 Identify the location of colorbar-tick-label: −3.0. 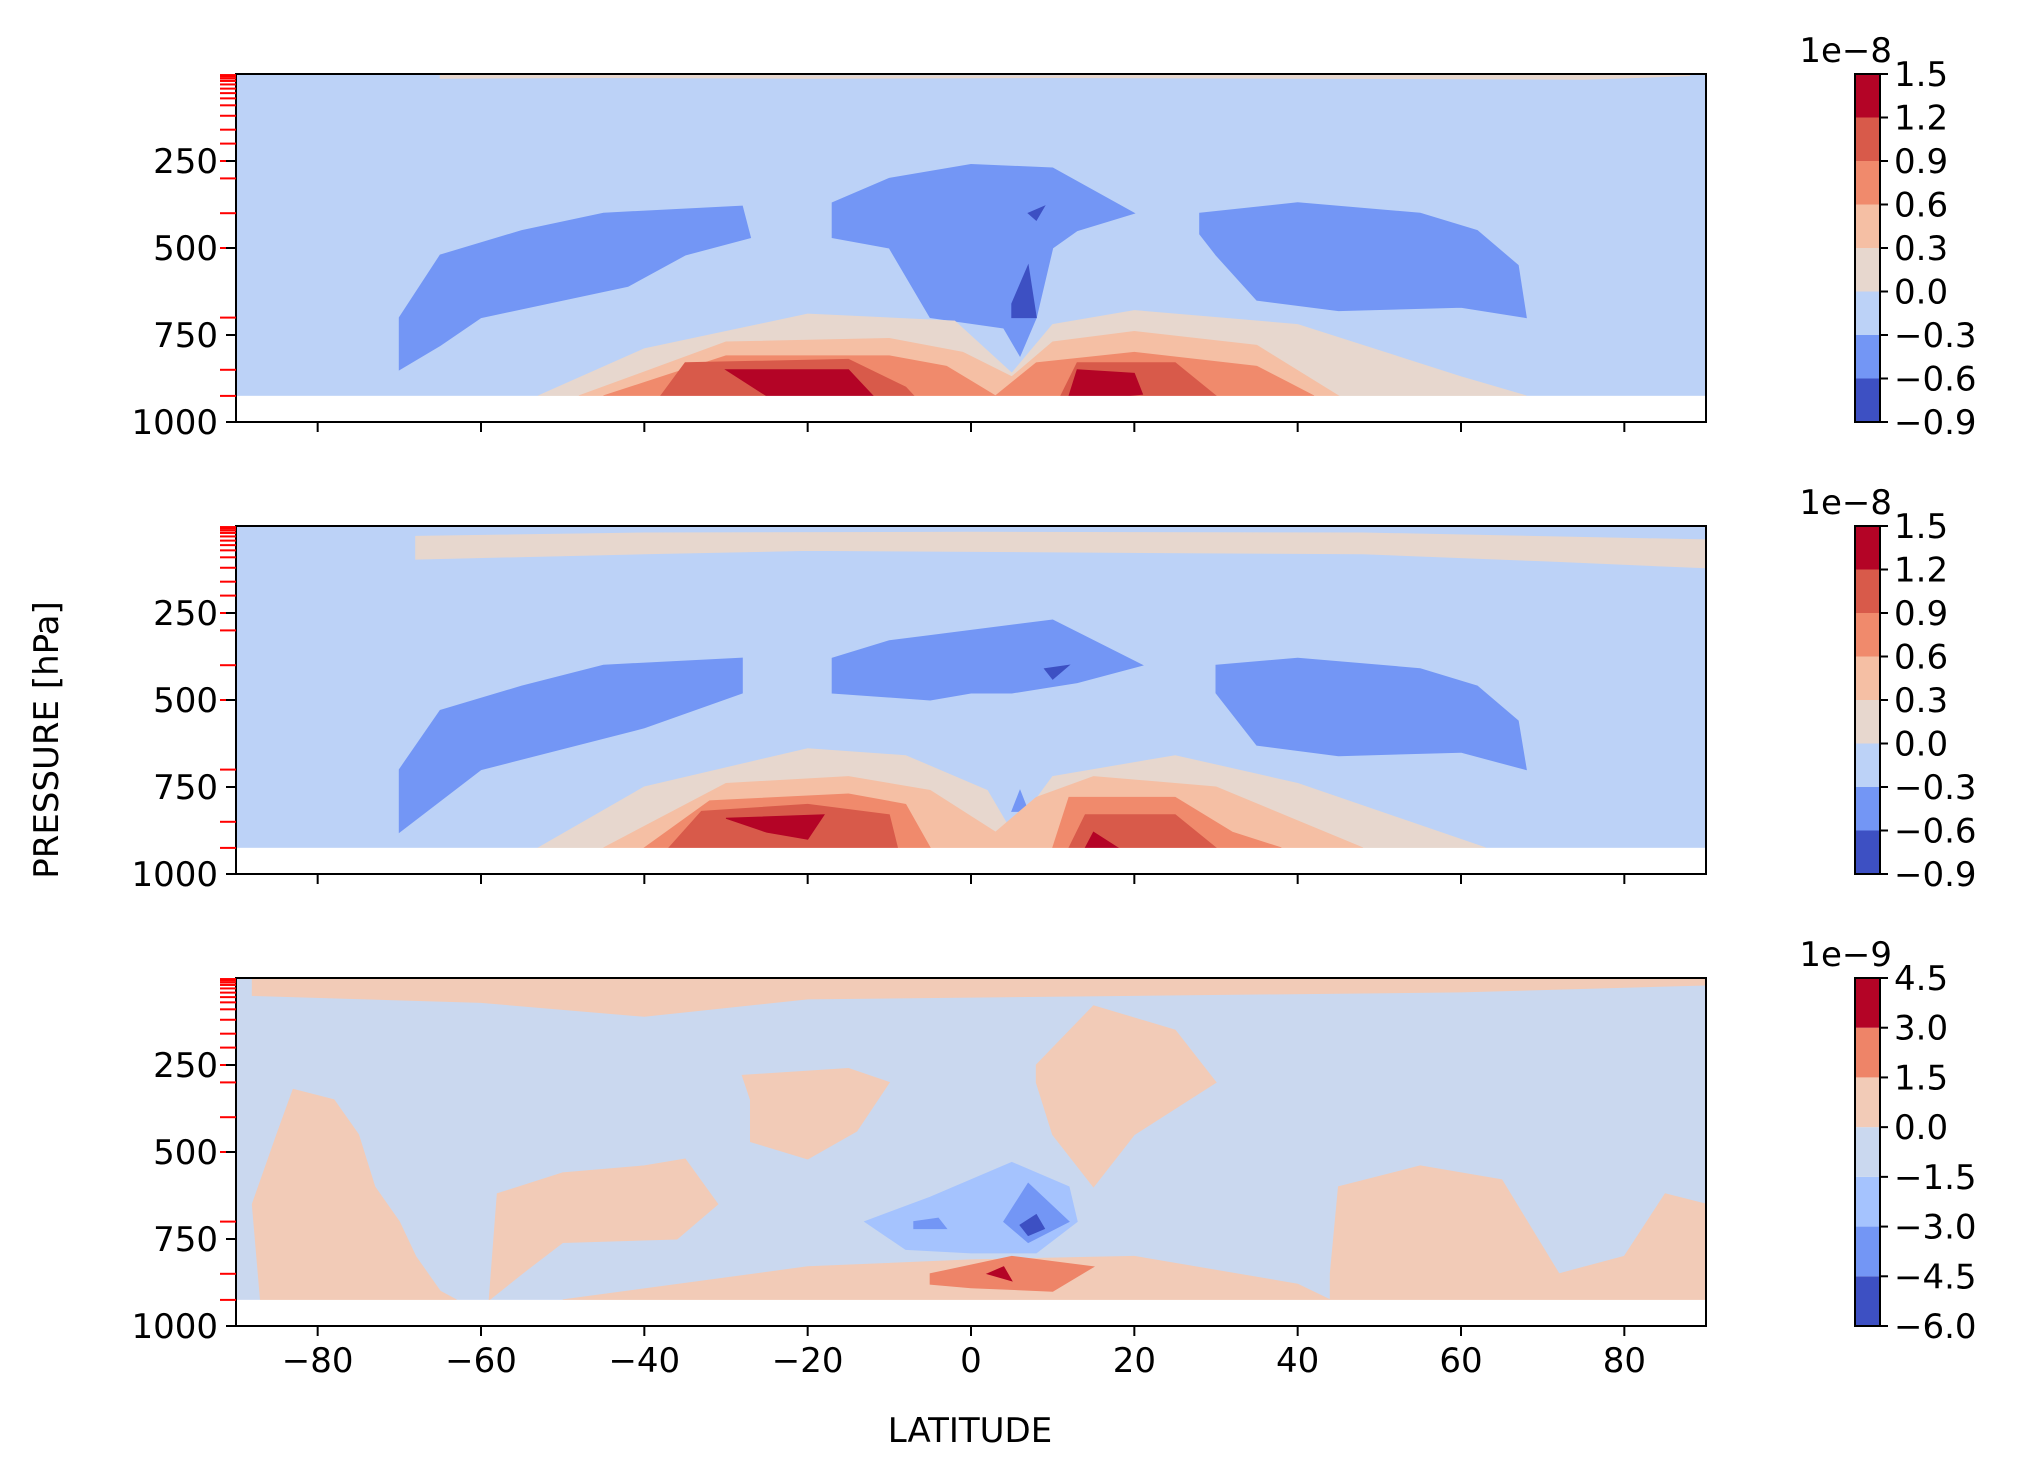
(1935, 1228).